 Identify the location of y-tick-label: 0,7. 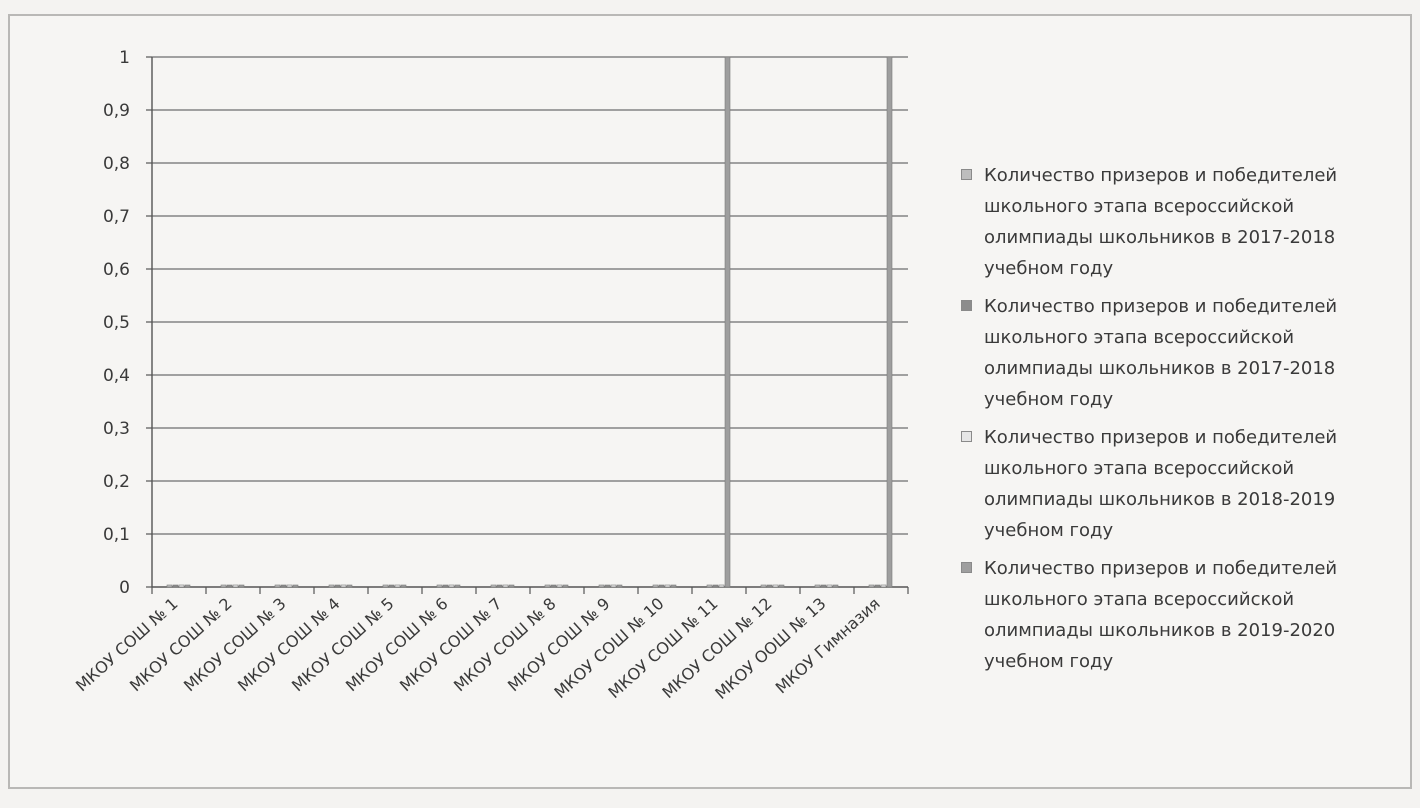
(116, 217).